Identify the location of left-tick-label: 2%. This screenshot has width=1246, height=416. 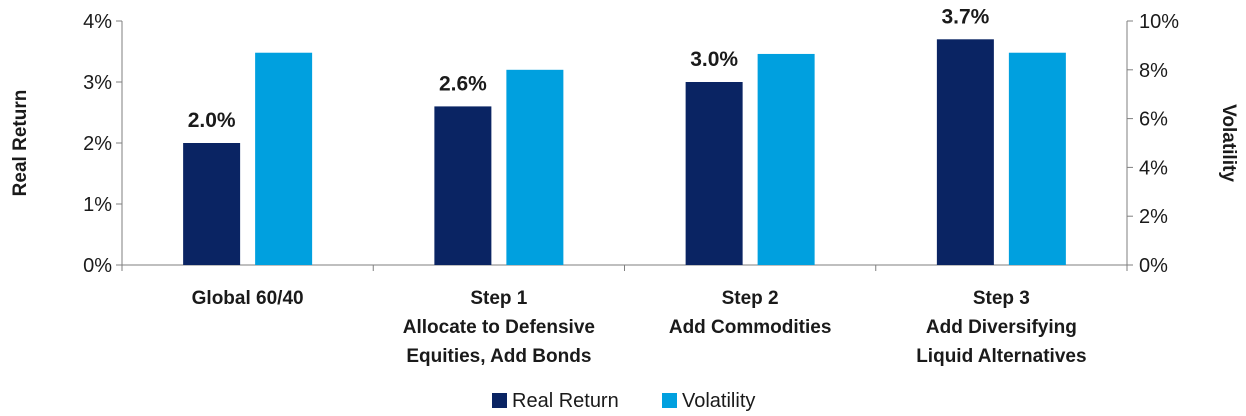
(97, 144).